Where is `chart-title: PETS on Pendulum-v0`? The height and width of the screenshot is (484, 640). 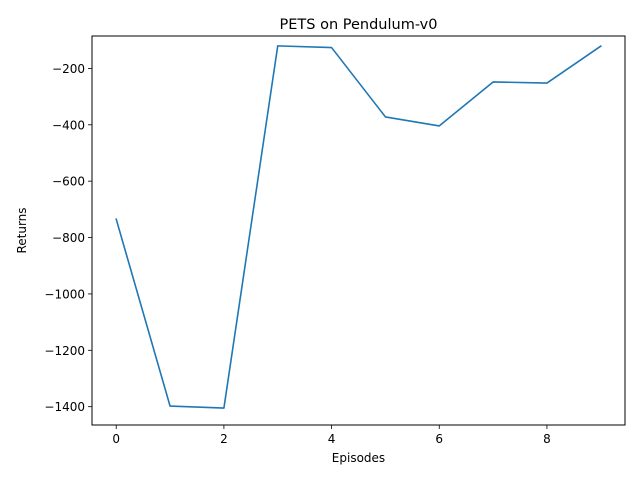
chart-title: PETS on Pendulum-v0 is located at coordinates (359, 25).